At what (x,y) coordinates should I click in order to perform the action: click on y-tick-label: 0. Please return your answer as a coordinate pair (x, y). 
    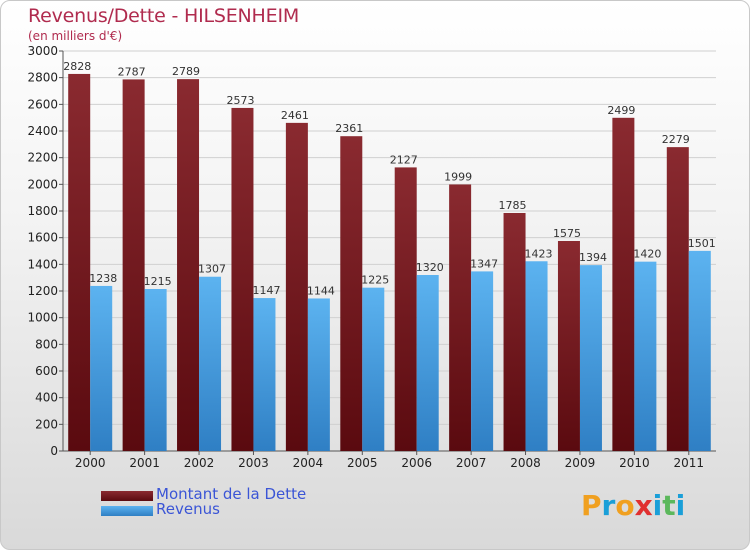
    Looking at the image, I should click on (54, 451).